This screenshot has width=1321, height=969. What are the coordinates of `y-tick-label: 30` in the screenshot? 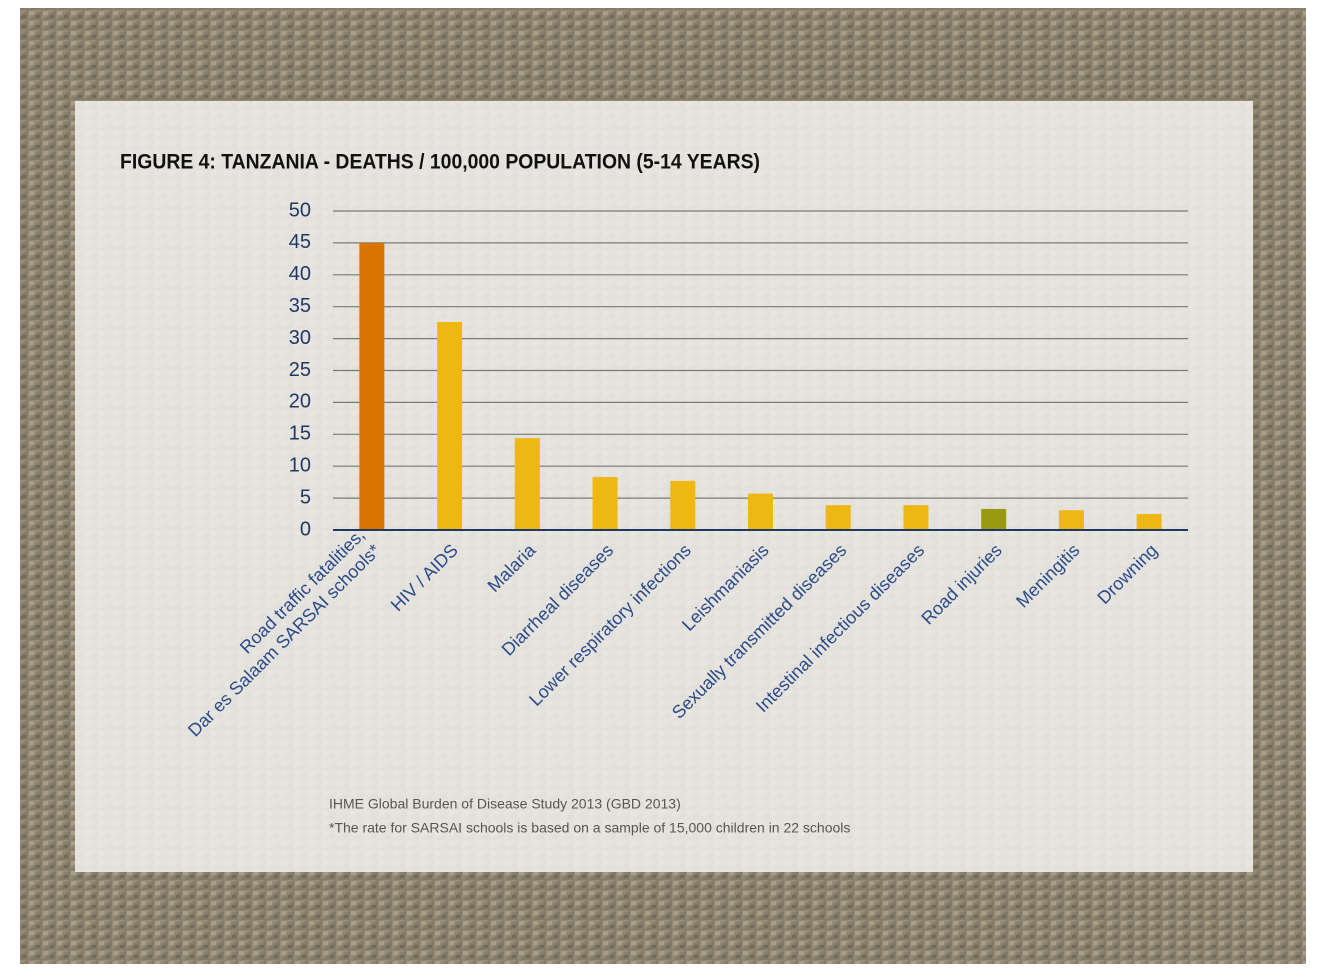 It's located at (300, 338).